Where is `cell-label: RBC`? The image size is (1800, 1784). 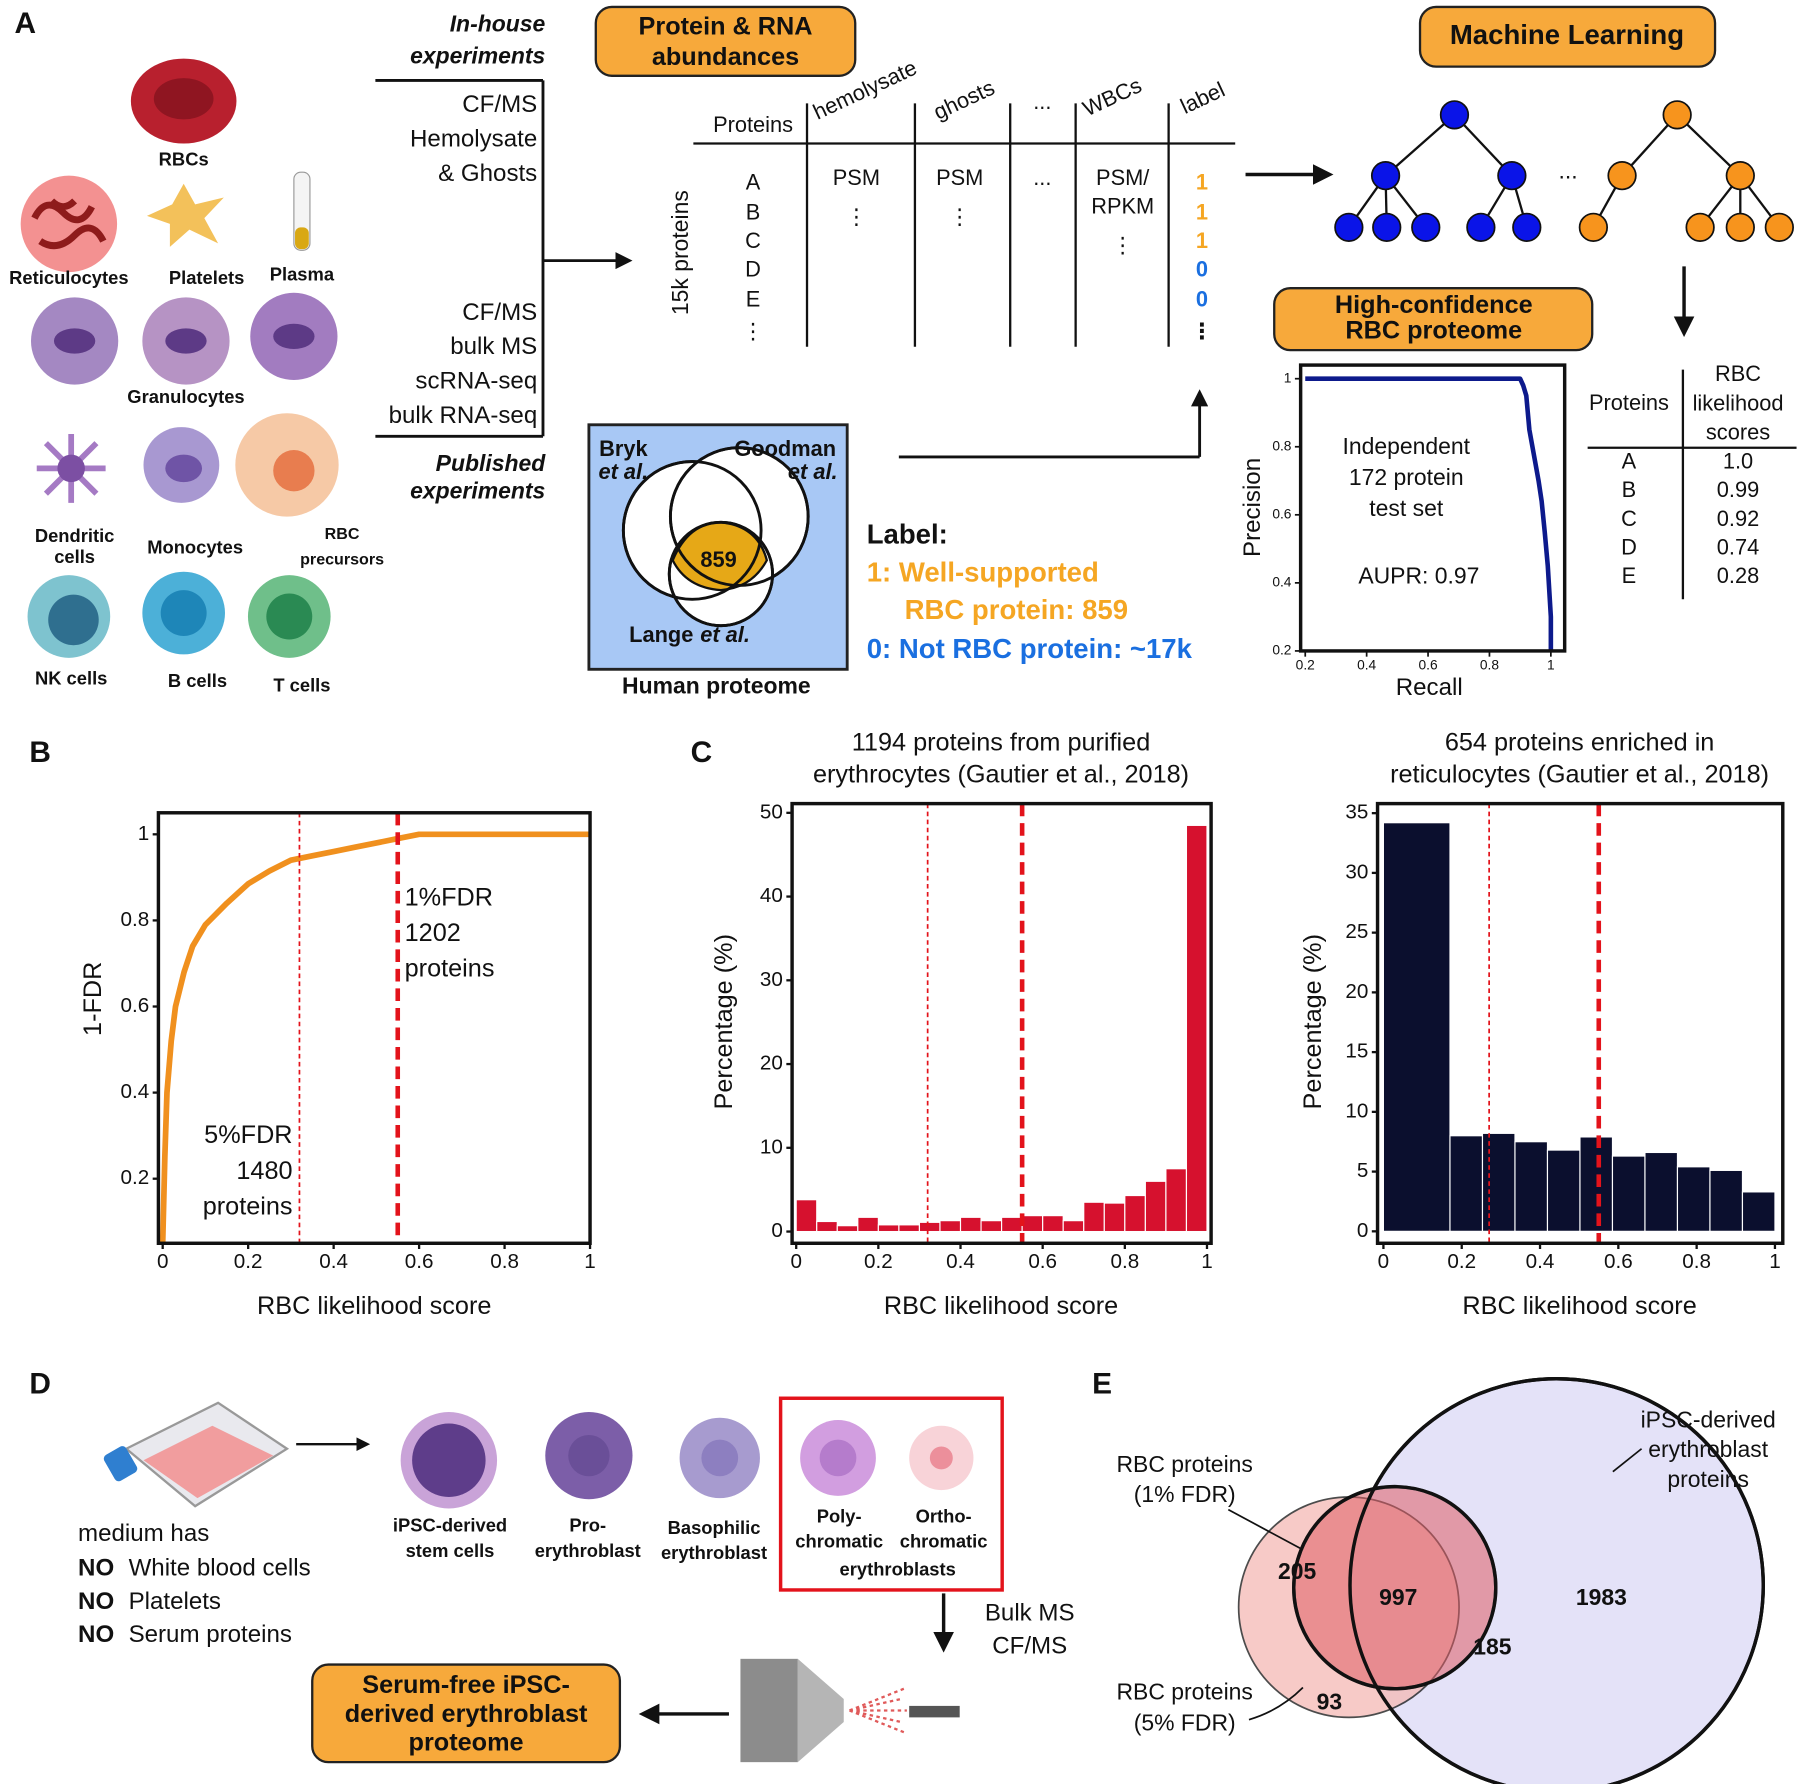 cell-label: RBC is located at coordinates (342, 534).